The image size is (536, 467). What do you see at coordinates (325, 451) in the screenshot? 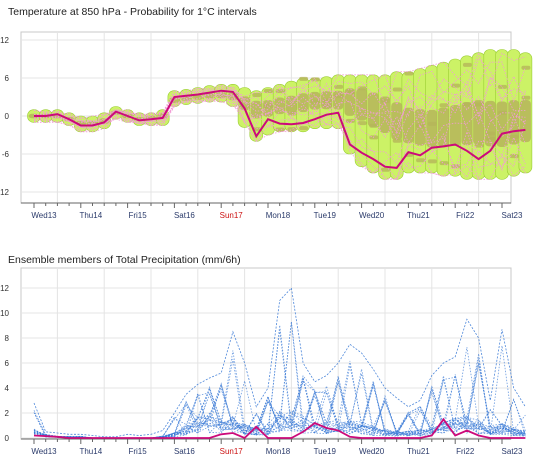
I see `precip-day-label: Tue19` at bounding box center [325, 451].